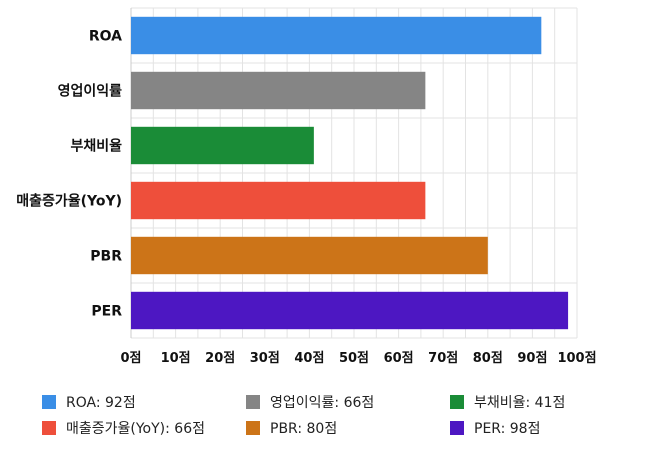  Describe the element at coordinates (106, 312) in the screenshot. I see `category-label: PER` at that location.